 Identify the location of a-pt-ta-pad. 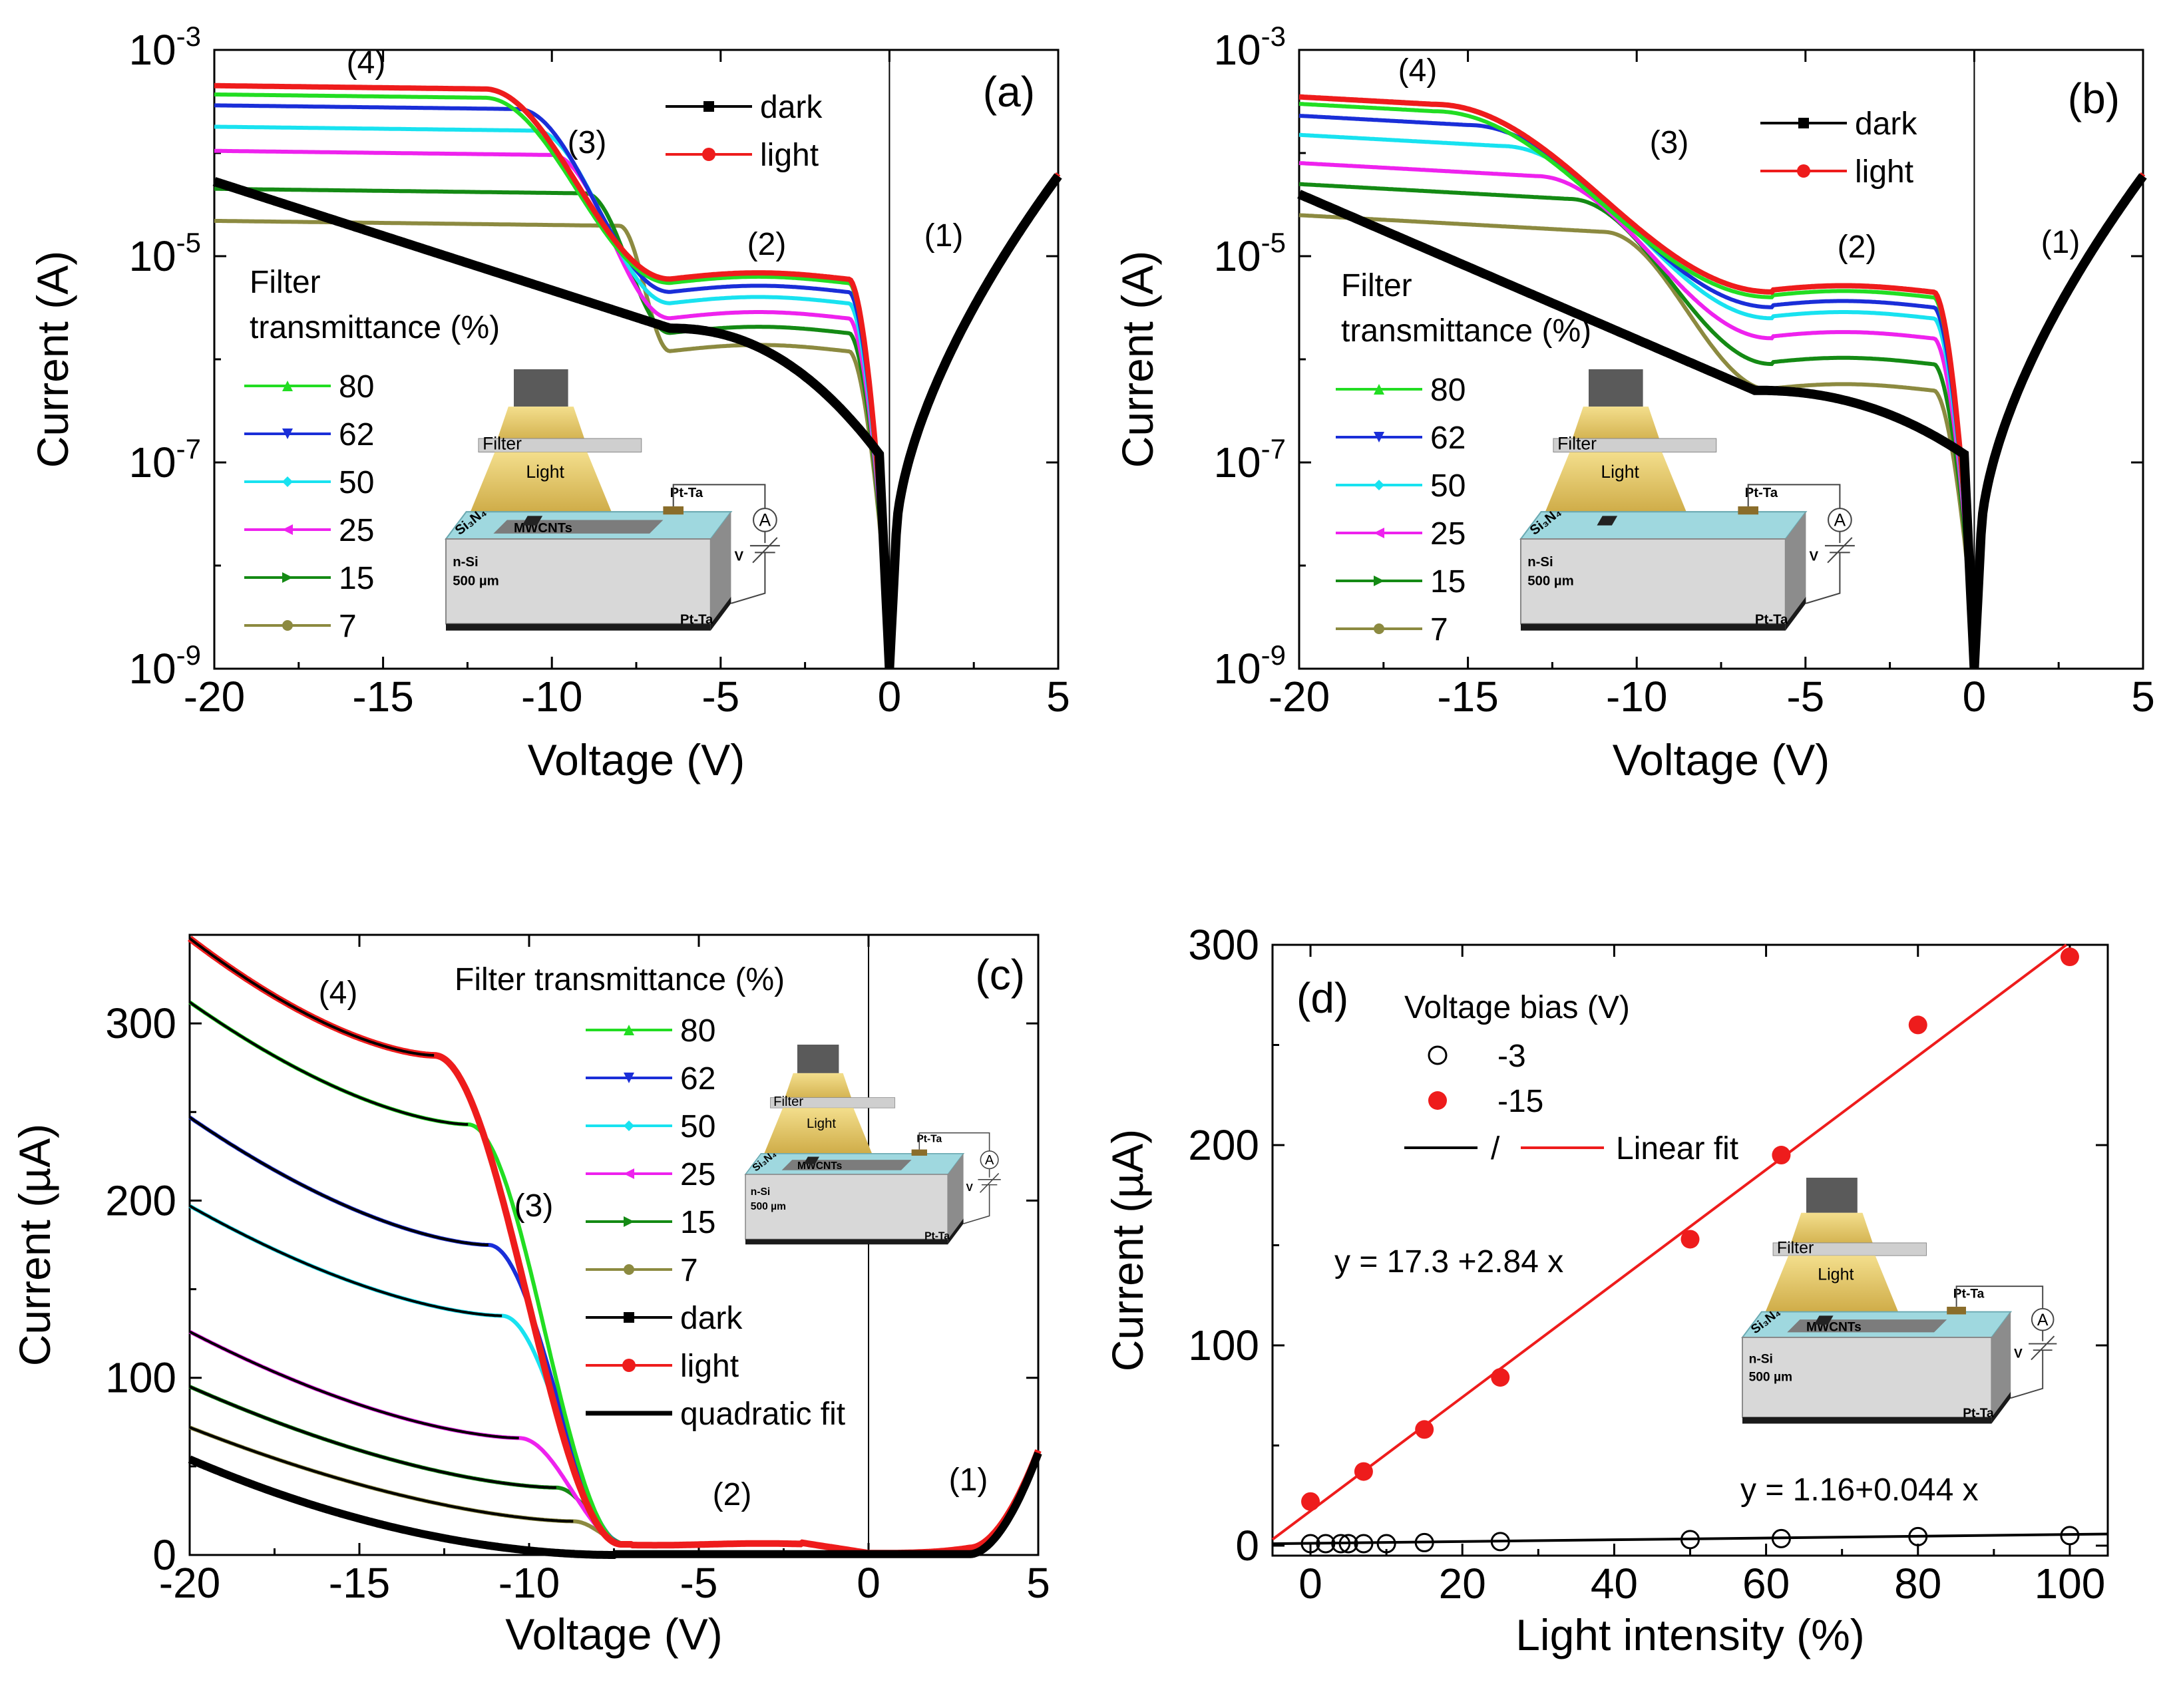
(673, 510).